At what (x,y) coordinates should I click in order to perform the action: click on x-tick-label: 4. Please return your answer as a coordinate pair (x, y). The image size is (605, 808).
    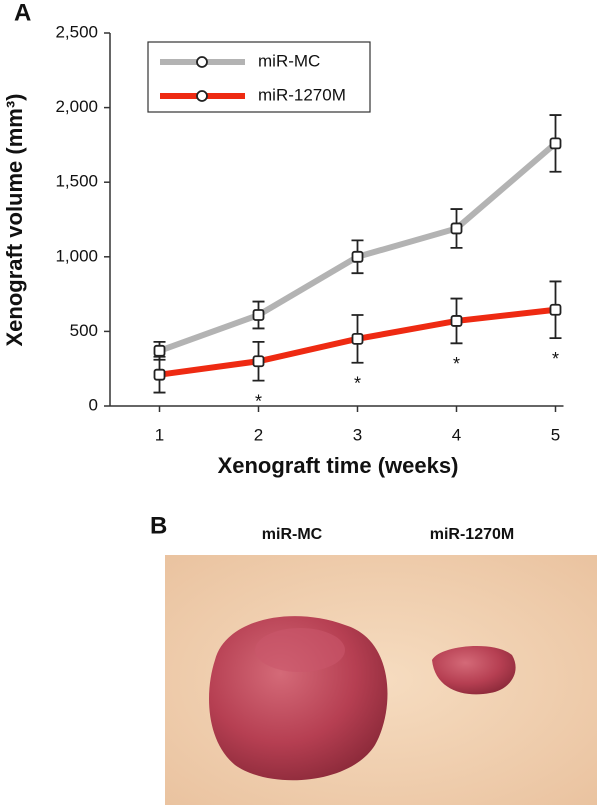
    Looking at the image, I should click on (456, 434).